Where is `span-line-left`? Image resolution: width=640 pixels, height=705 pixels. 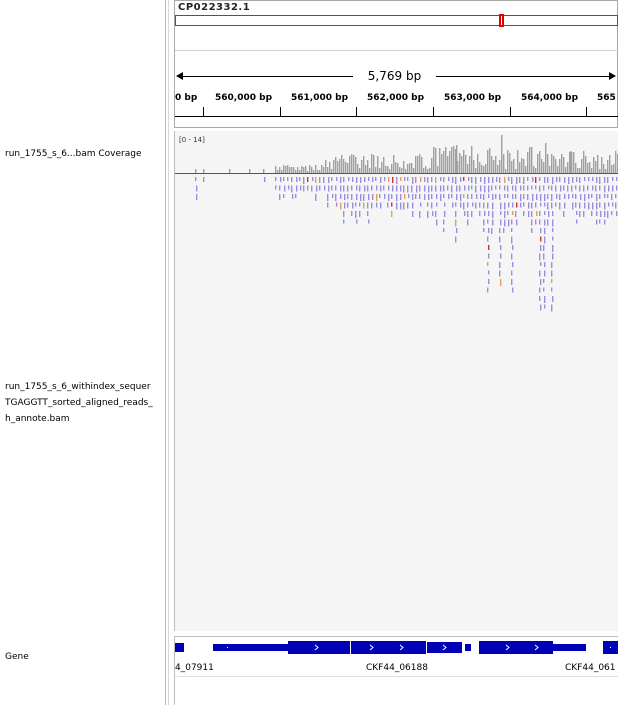 span-line-left is located at coordinates (265, 76).